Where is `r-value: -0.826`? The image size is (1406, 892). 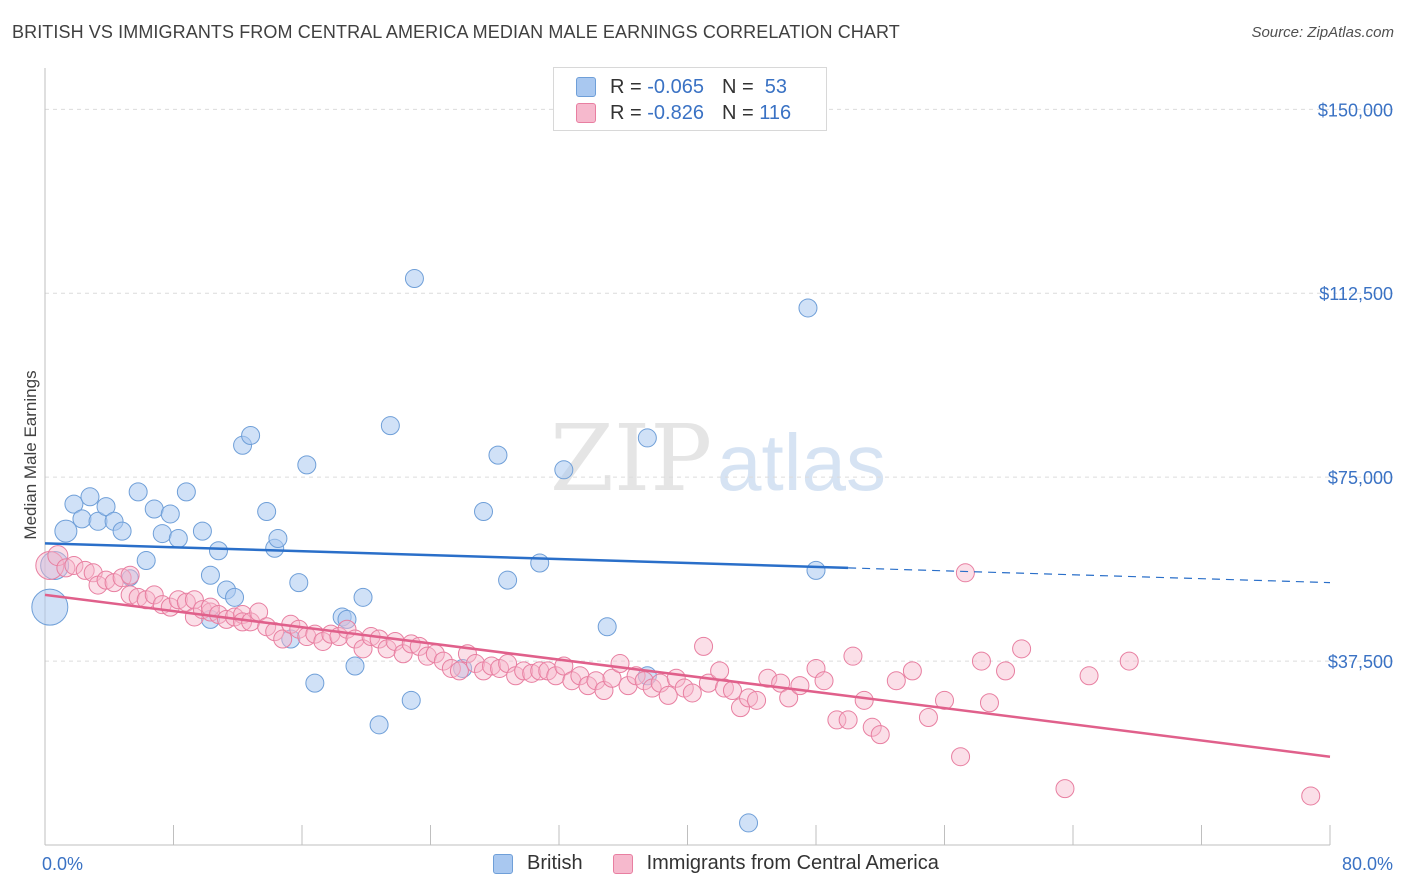
r-value: -0.826 is located at coordinates (675, 112).